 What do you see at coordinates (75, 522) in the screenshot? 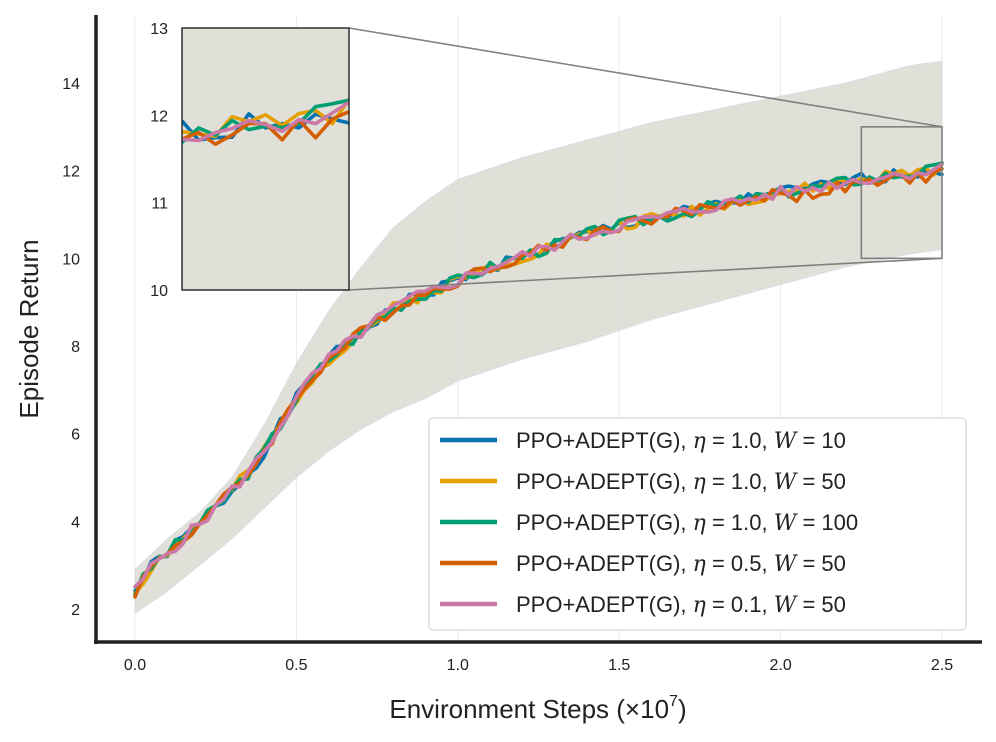
I see `y-tick-label: 4` at bounding box center [75, 522].